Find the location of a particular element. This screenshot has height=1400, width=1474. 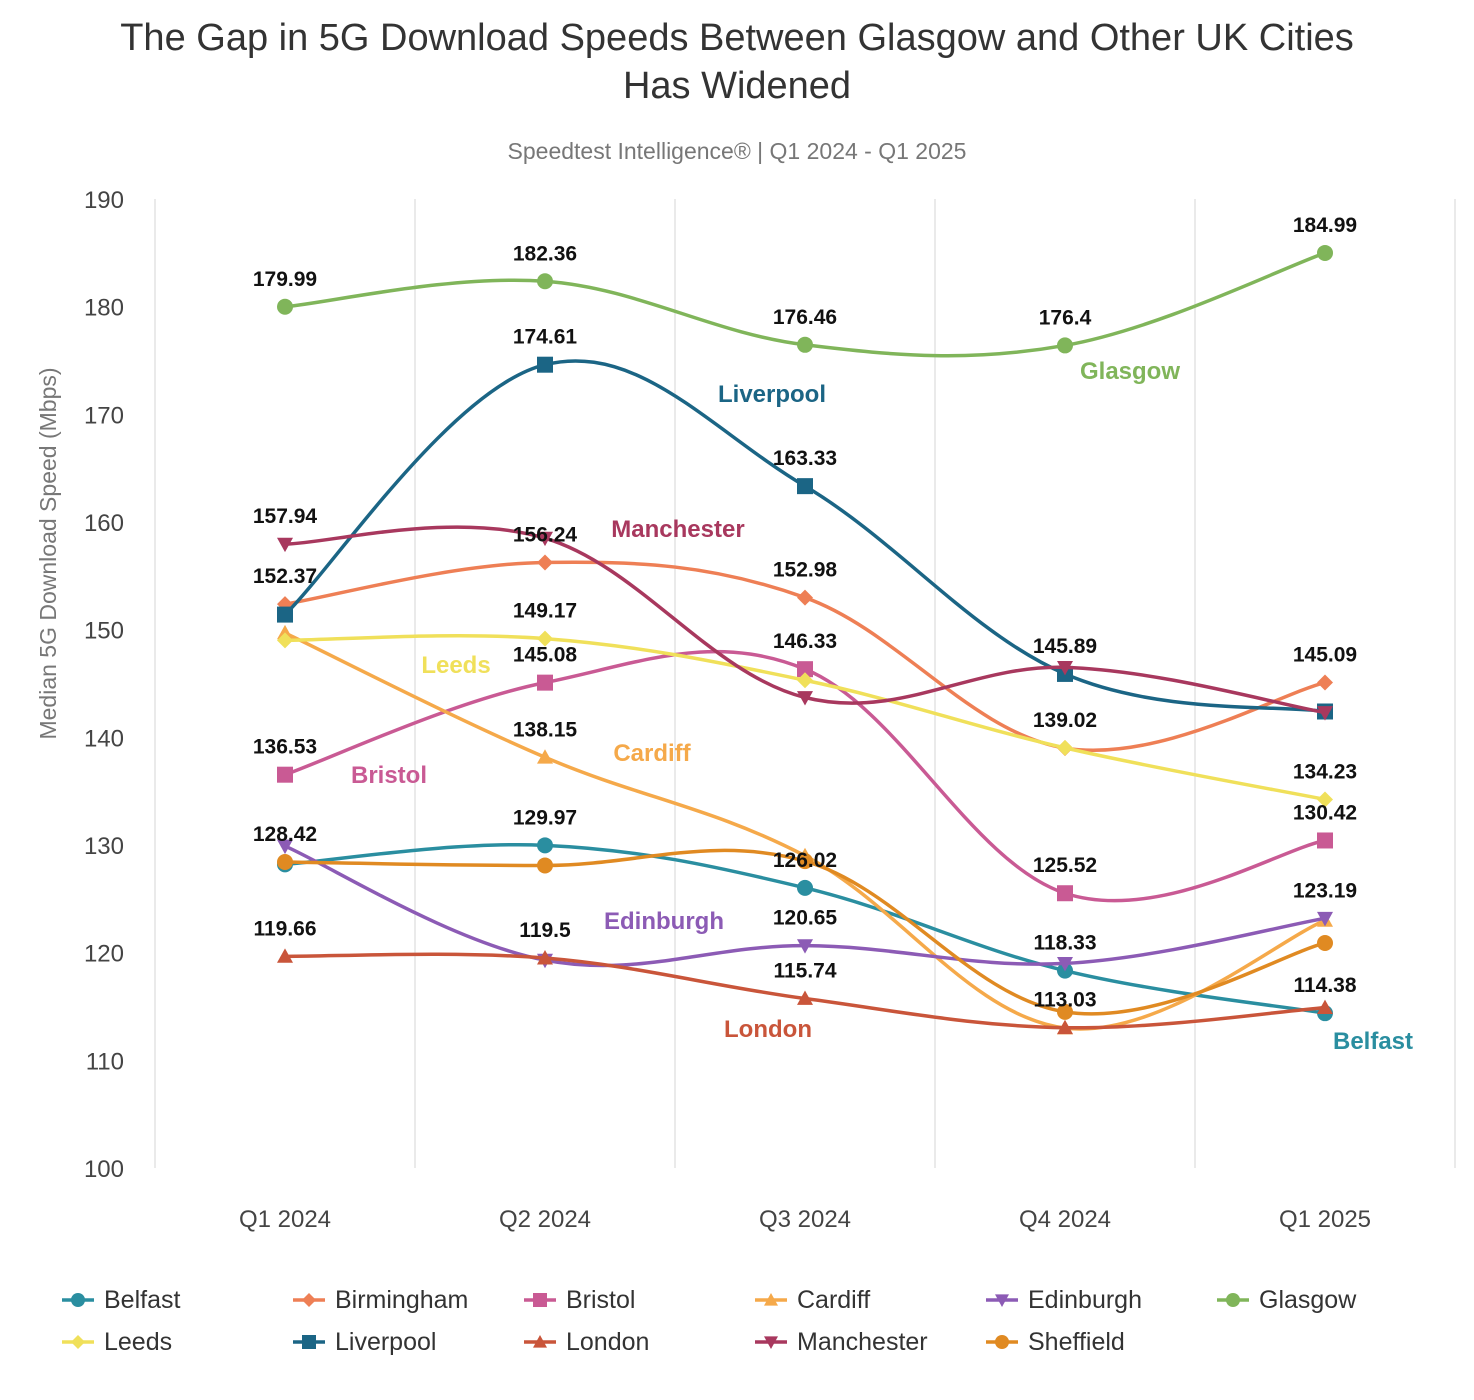

y-tick-label: 130 is located at coordinates (104, 846).